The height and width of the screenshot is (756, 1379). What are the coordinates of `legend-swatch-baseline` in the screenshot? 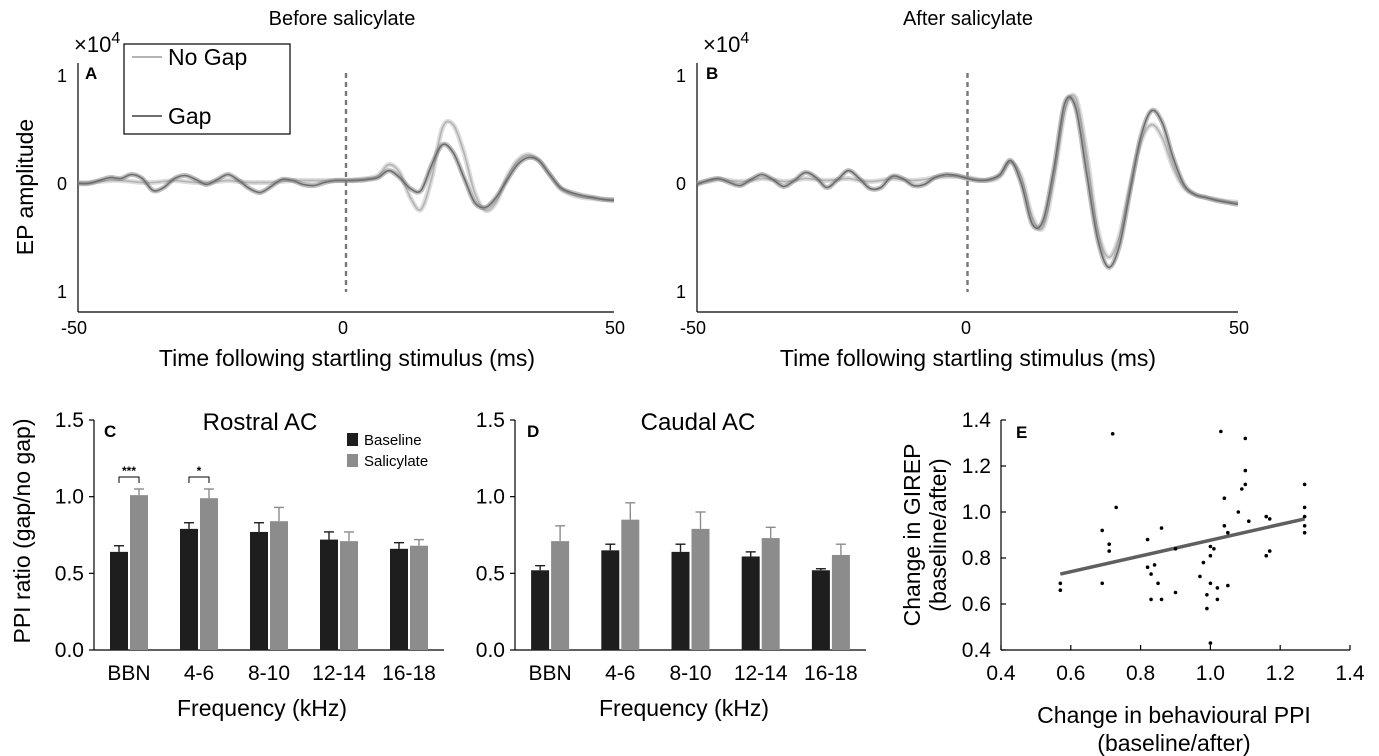 It's located at (352, 439).